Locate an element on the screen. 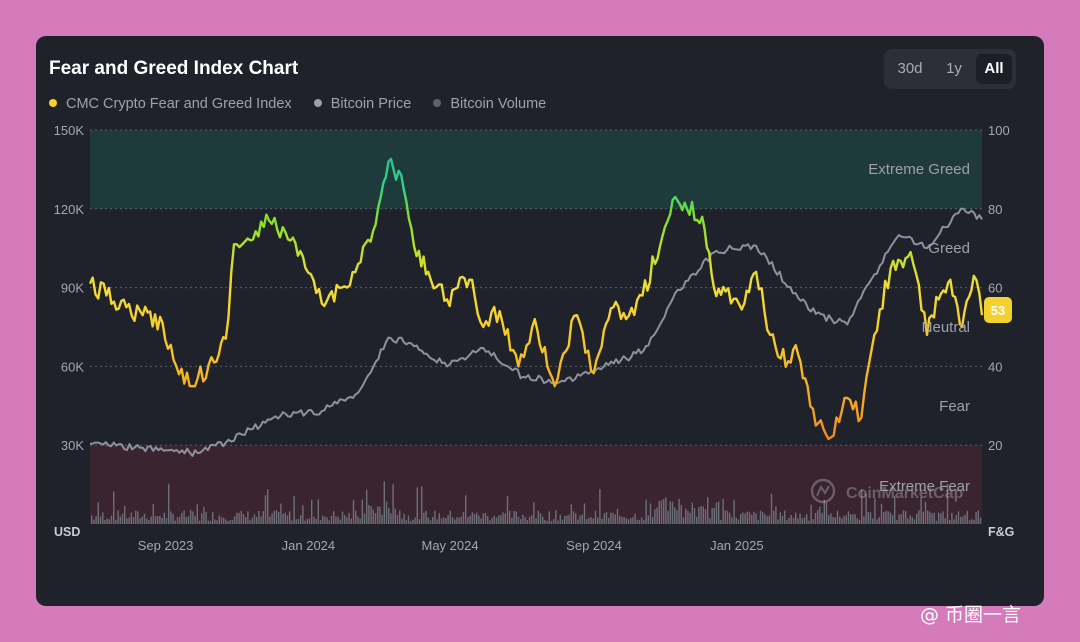  source-watermark: @ 币圈一言 is located at coordinates (971, 615).